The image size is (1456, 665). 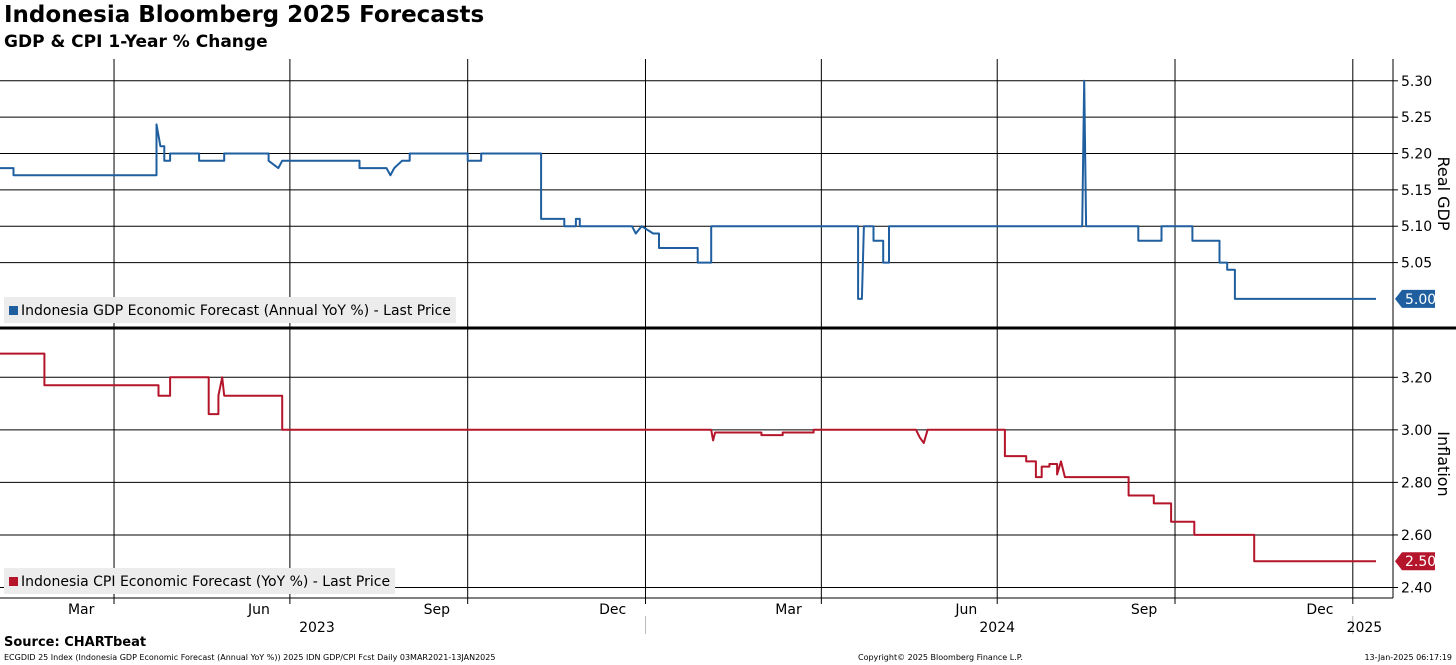 I want to click on y-tick-label: 5.15, so click(x=1416, y=191).